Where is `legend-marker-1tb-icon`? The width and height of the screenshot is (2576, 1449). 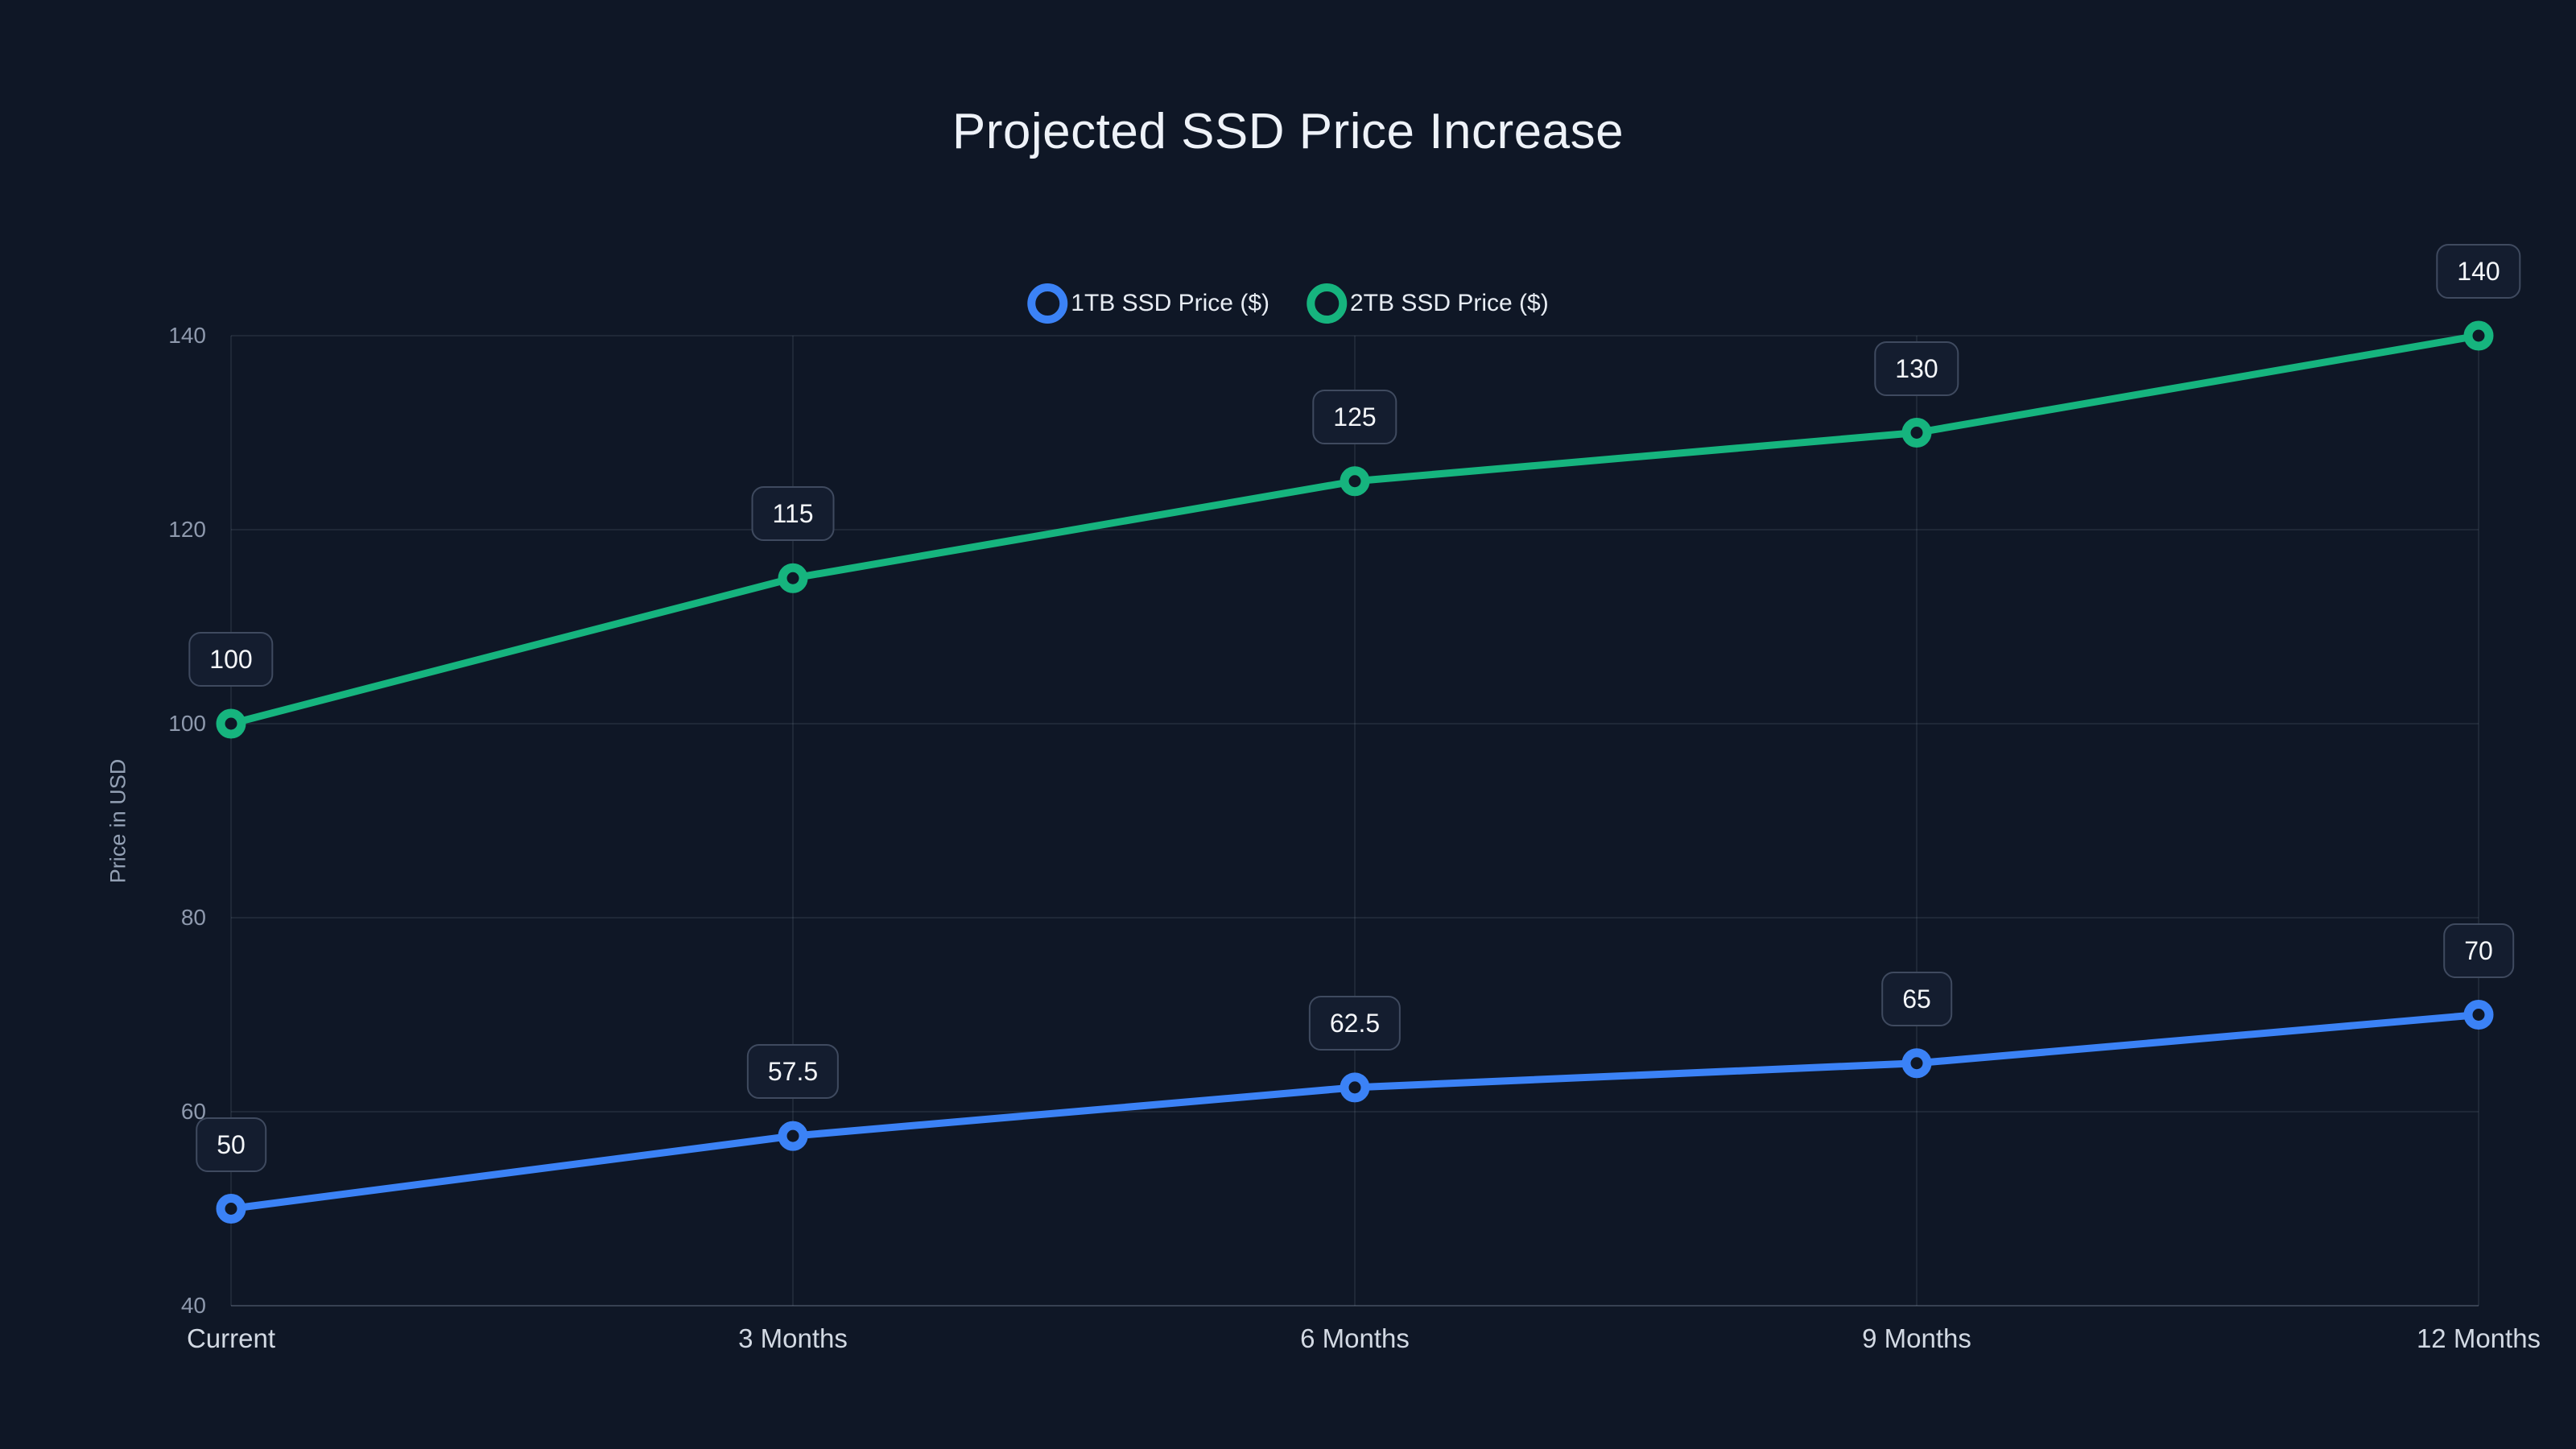 legend-marker-1tb-icon is located at coordinates (1047, 303).